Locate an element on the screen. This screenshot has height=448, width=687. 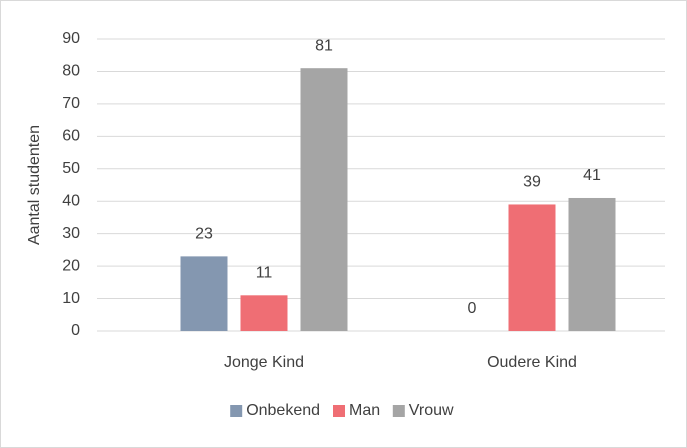
x-tick-label: Oudere Kind is located at coordinates (532, 362).